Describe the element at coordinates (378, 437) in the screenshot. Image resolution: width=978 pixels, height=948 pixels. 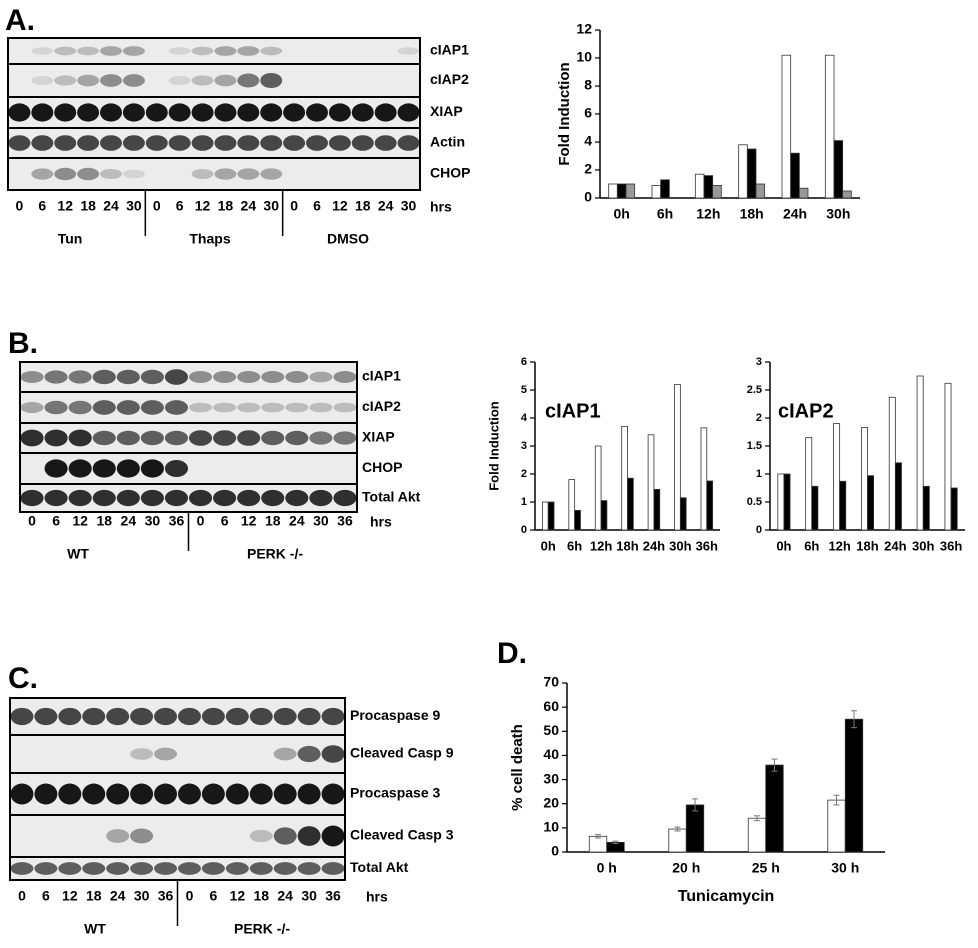
I see `row-label: XIAP` at that location.